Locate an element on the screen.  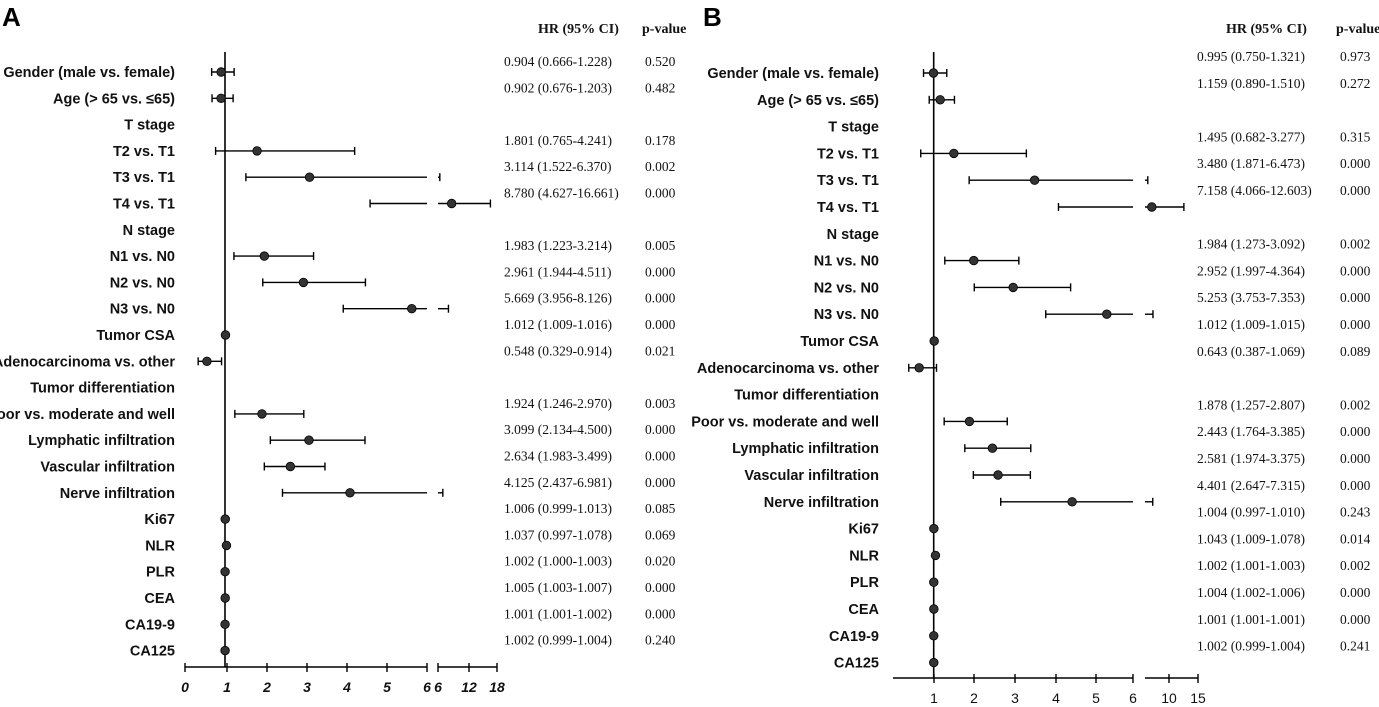
row-plr: PLR 1.002 (1.001-1.003) 0.002 is located at coordinates (1110, 574).